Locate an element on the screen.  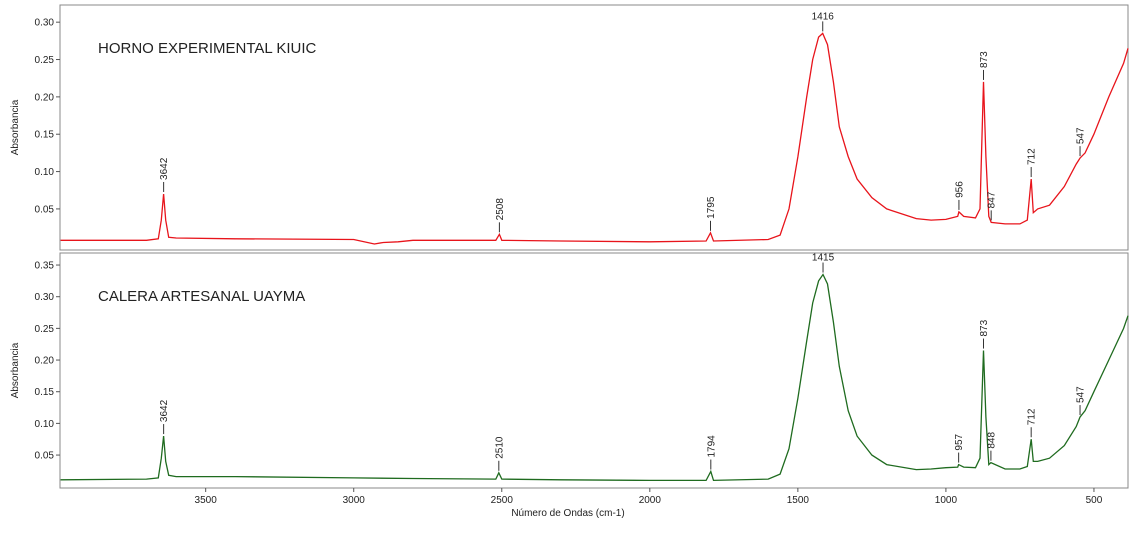
peak-label: 1794 is located at coordinates (711, 446).